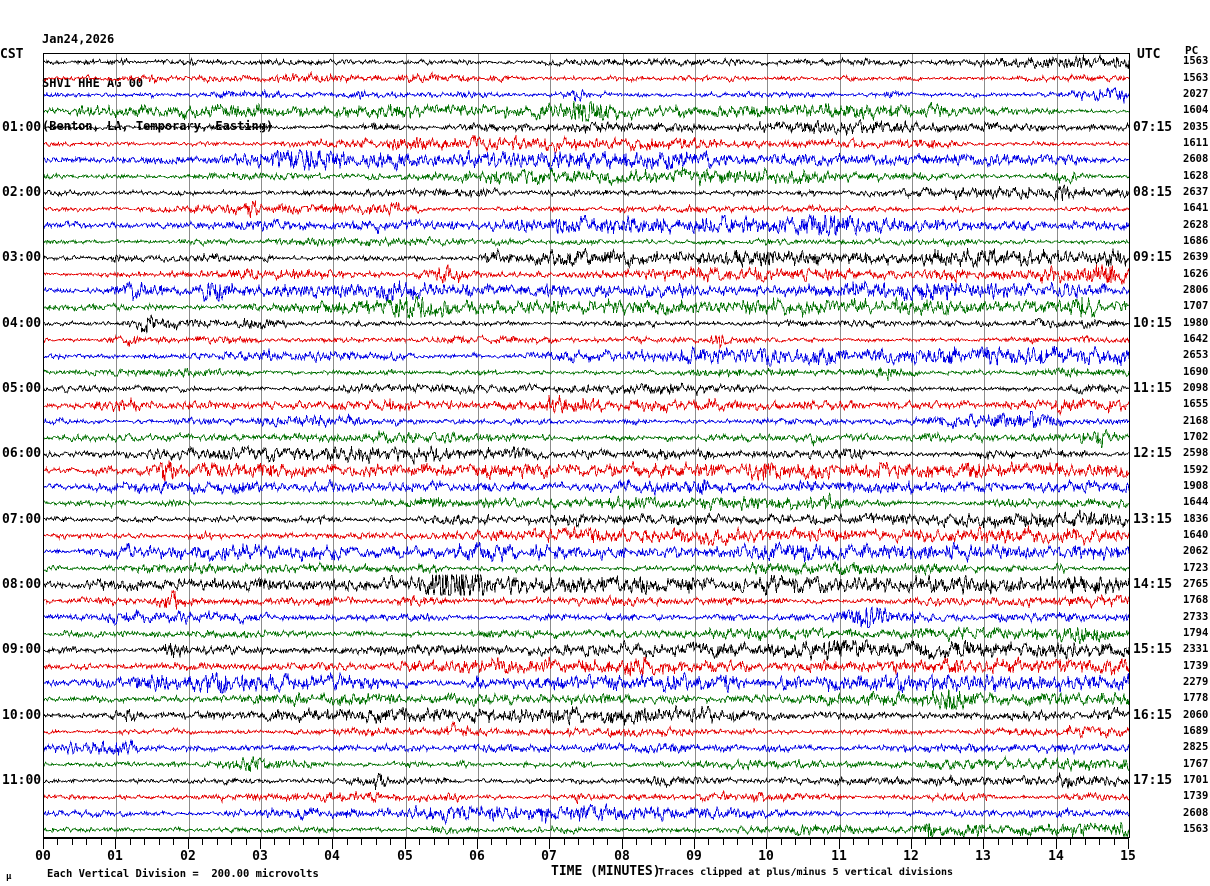 The width and height of the screenshot is (1210, 886). I want to click on amplitude-label-row-16: 1980, so click(1196, 322).